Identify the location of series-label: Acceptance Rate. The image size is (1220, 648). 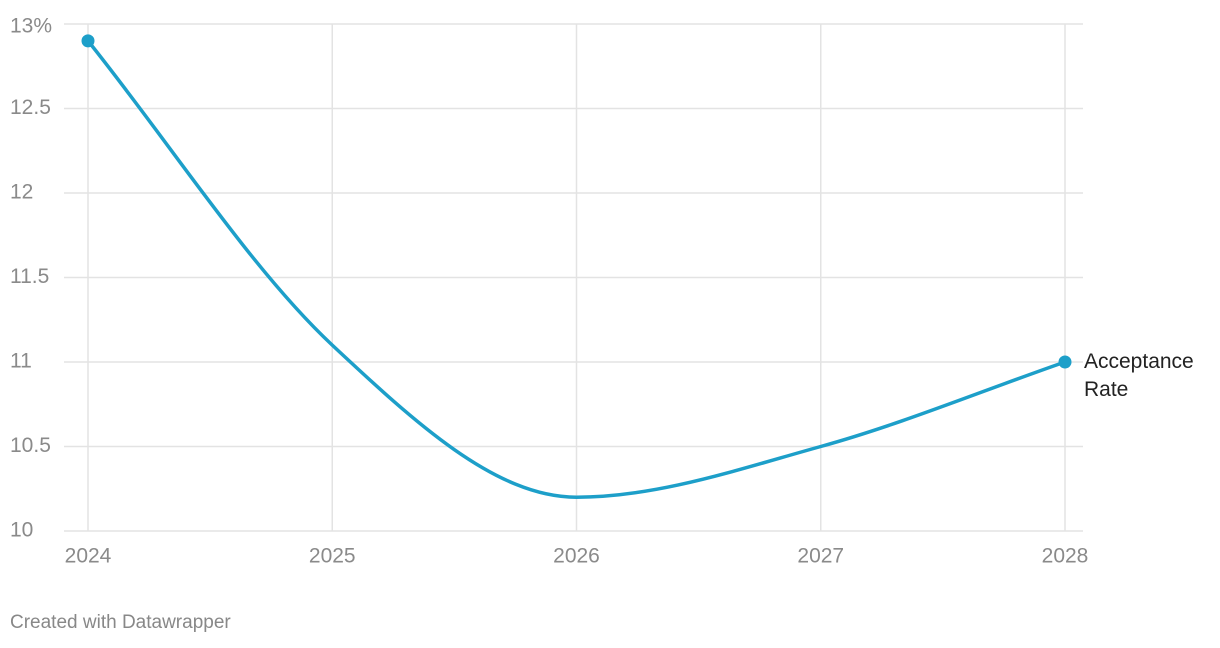
(1139, 375).